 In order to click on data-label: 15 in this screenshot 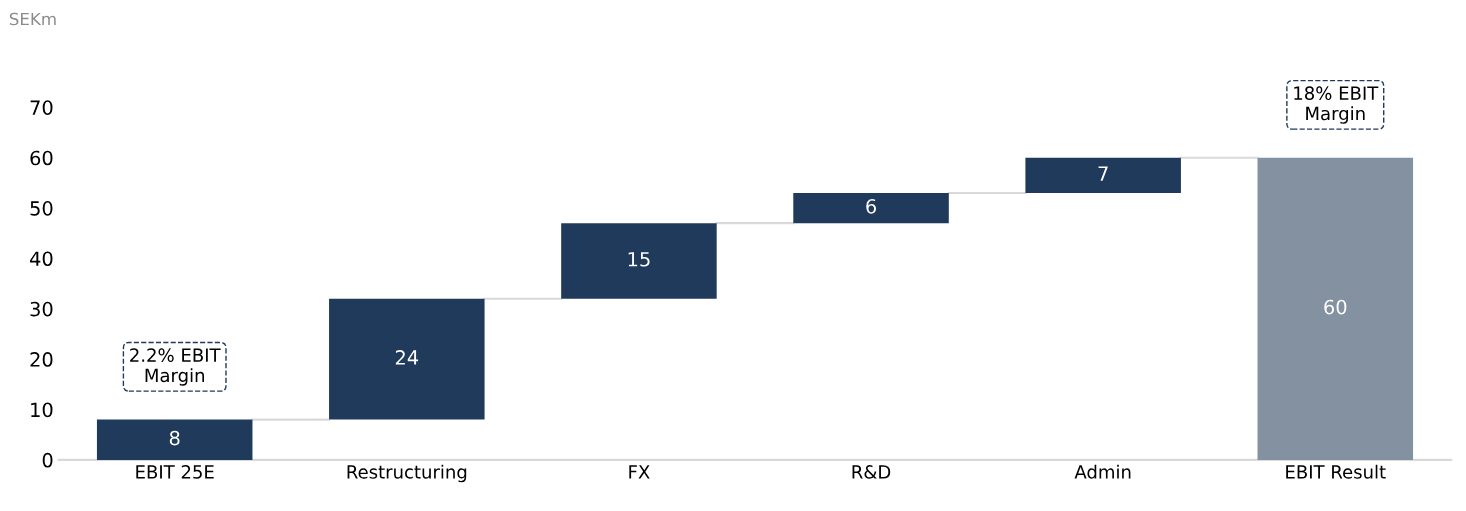, I will do `click(639, 259)`.